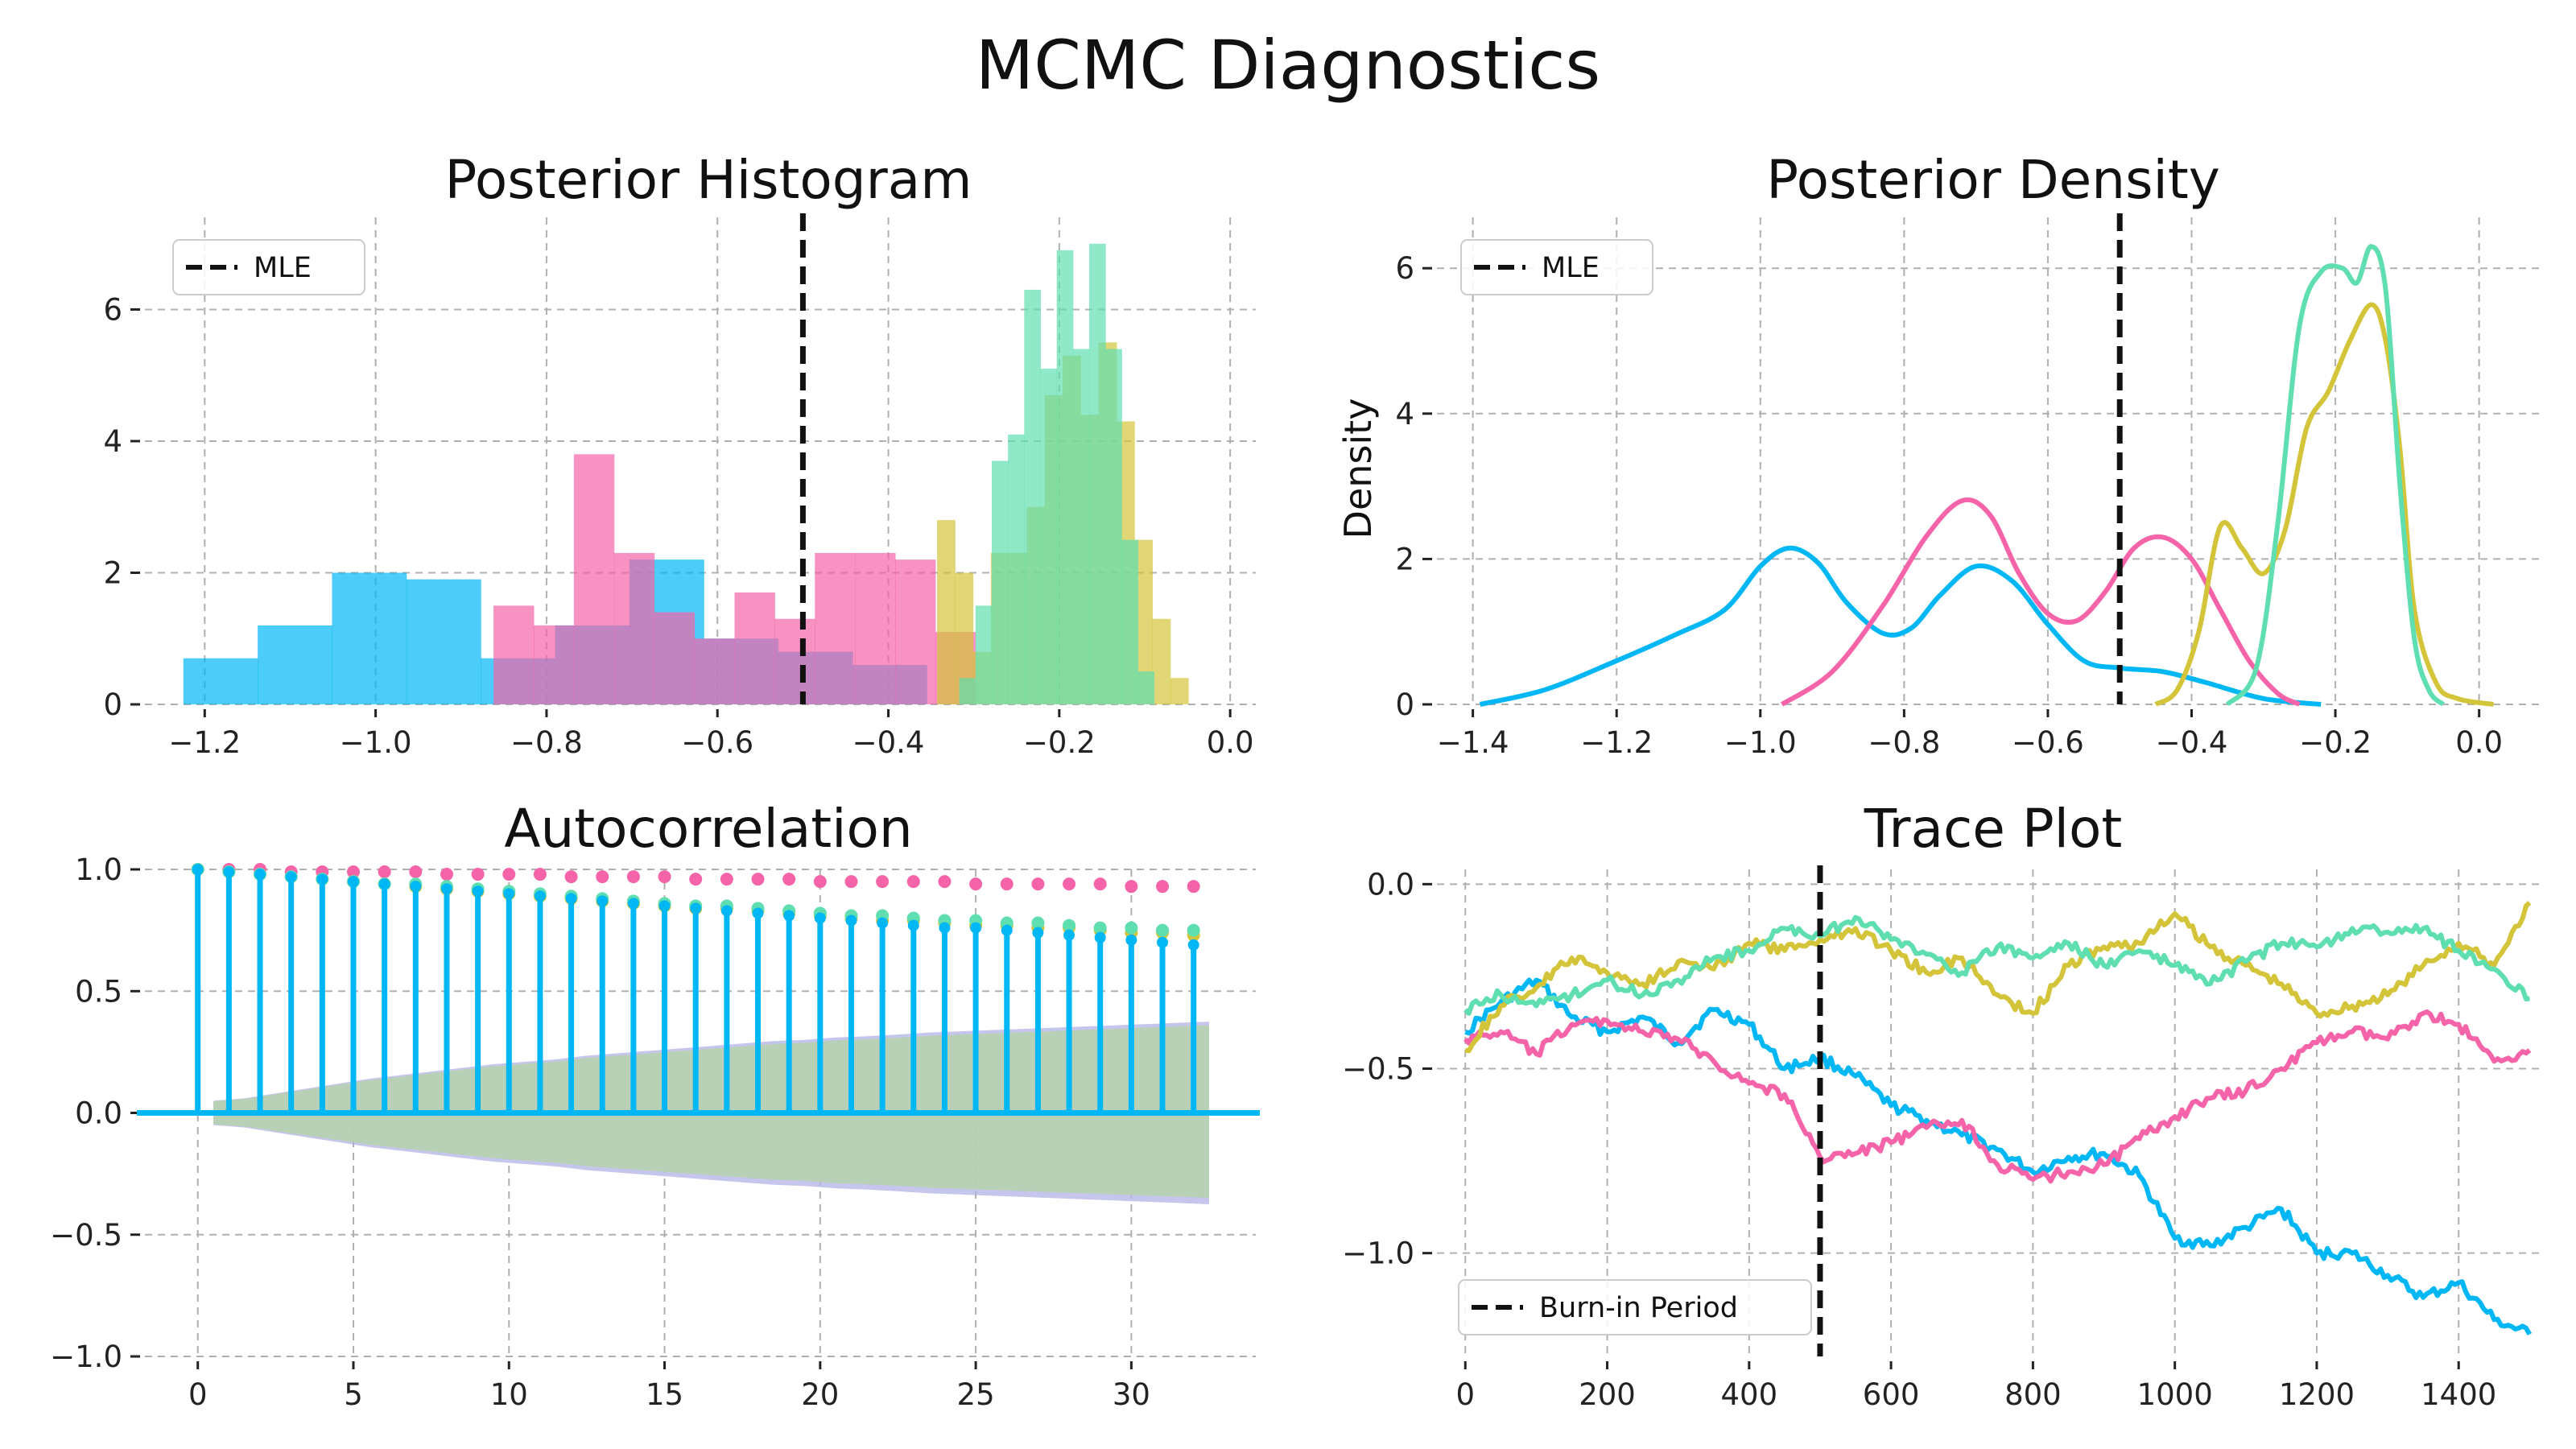 This screenshot has height=1449, width=2576. What do you see at coordinates (2317, 1394) in the screenshot?
I see `x-tick-label: 1200` at bounding box center [2317, 1394].